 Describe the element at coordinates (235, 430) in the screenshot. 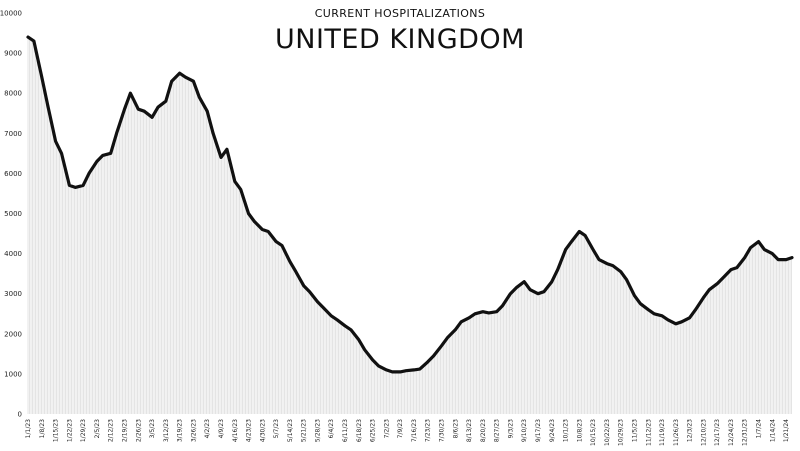

I see `x-tick-label: 4/16/23` at that location.